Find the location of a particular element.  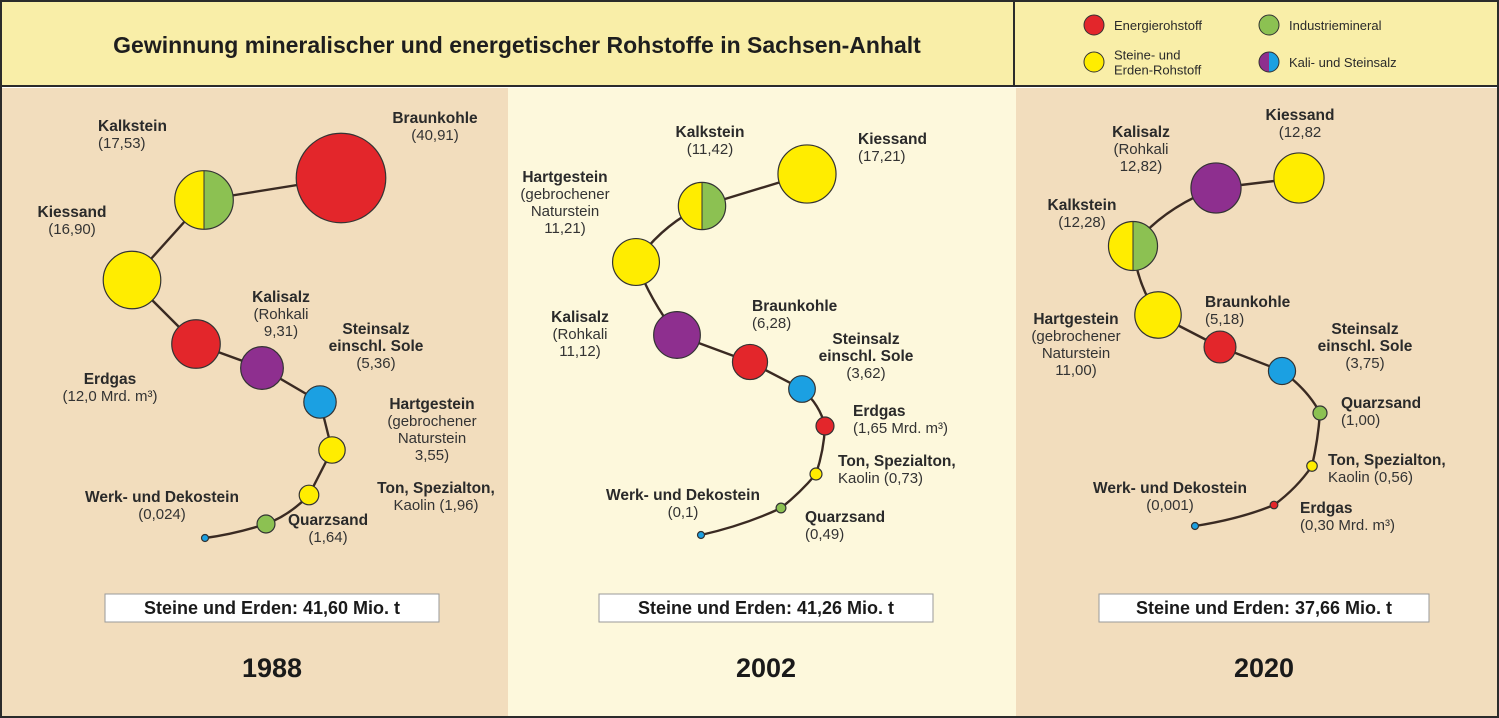

legend-label-industrie: Industriemineral is located at coordinates (1335, 25).